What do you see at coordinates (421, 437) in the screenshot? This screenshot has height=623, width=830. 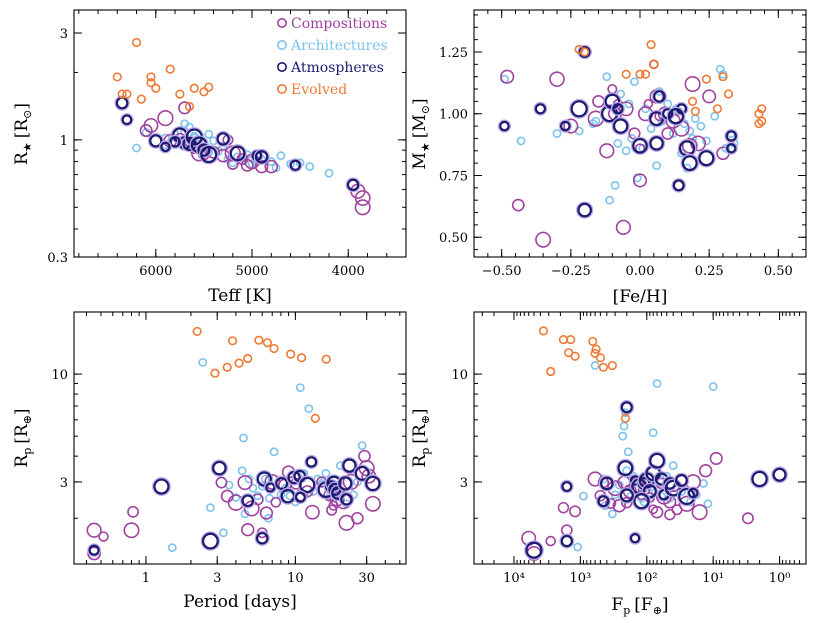 I see `y-axis-label: Rp[R⊕]` at bounding box center [421, 437].